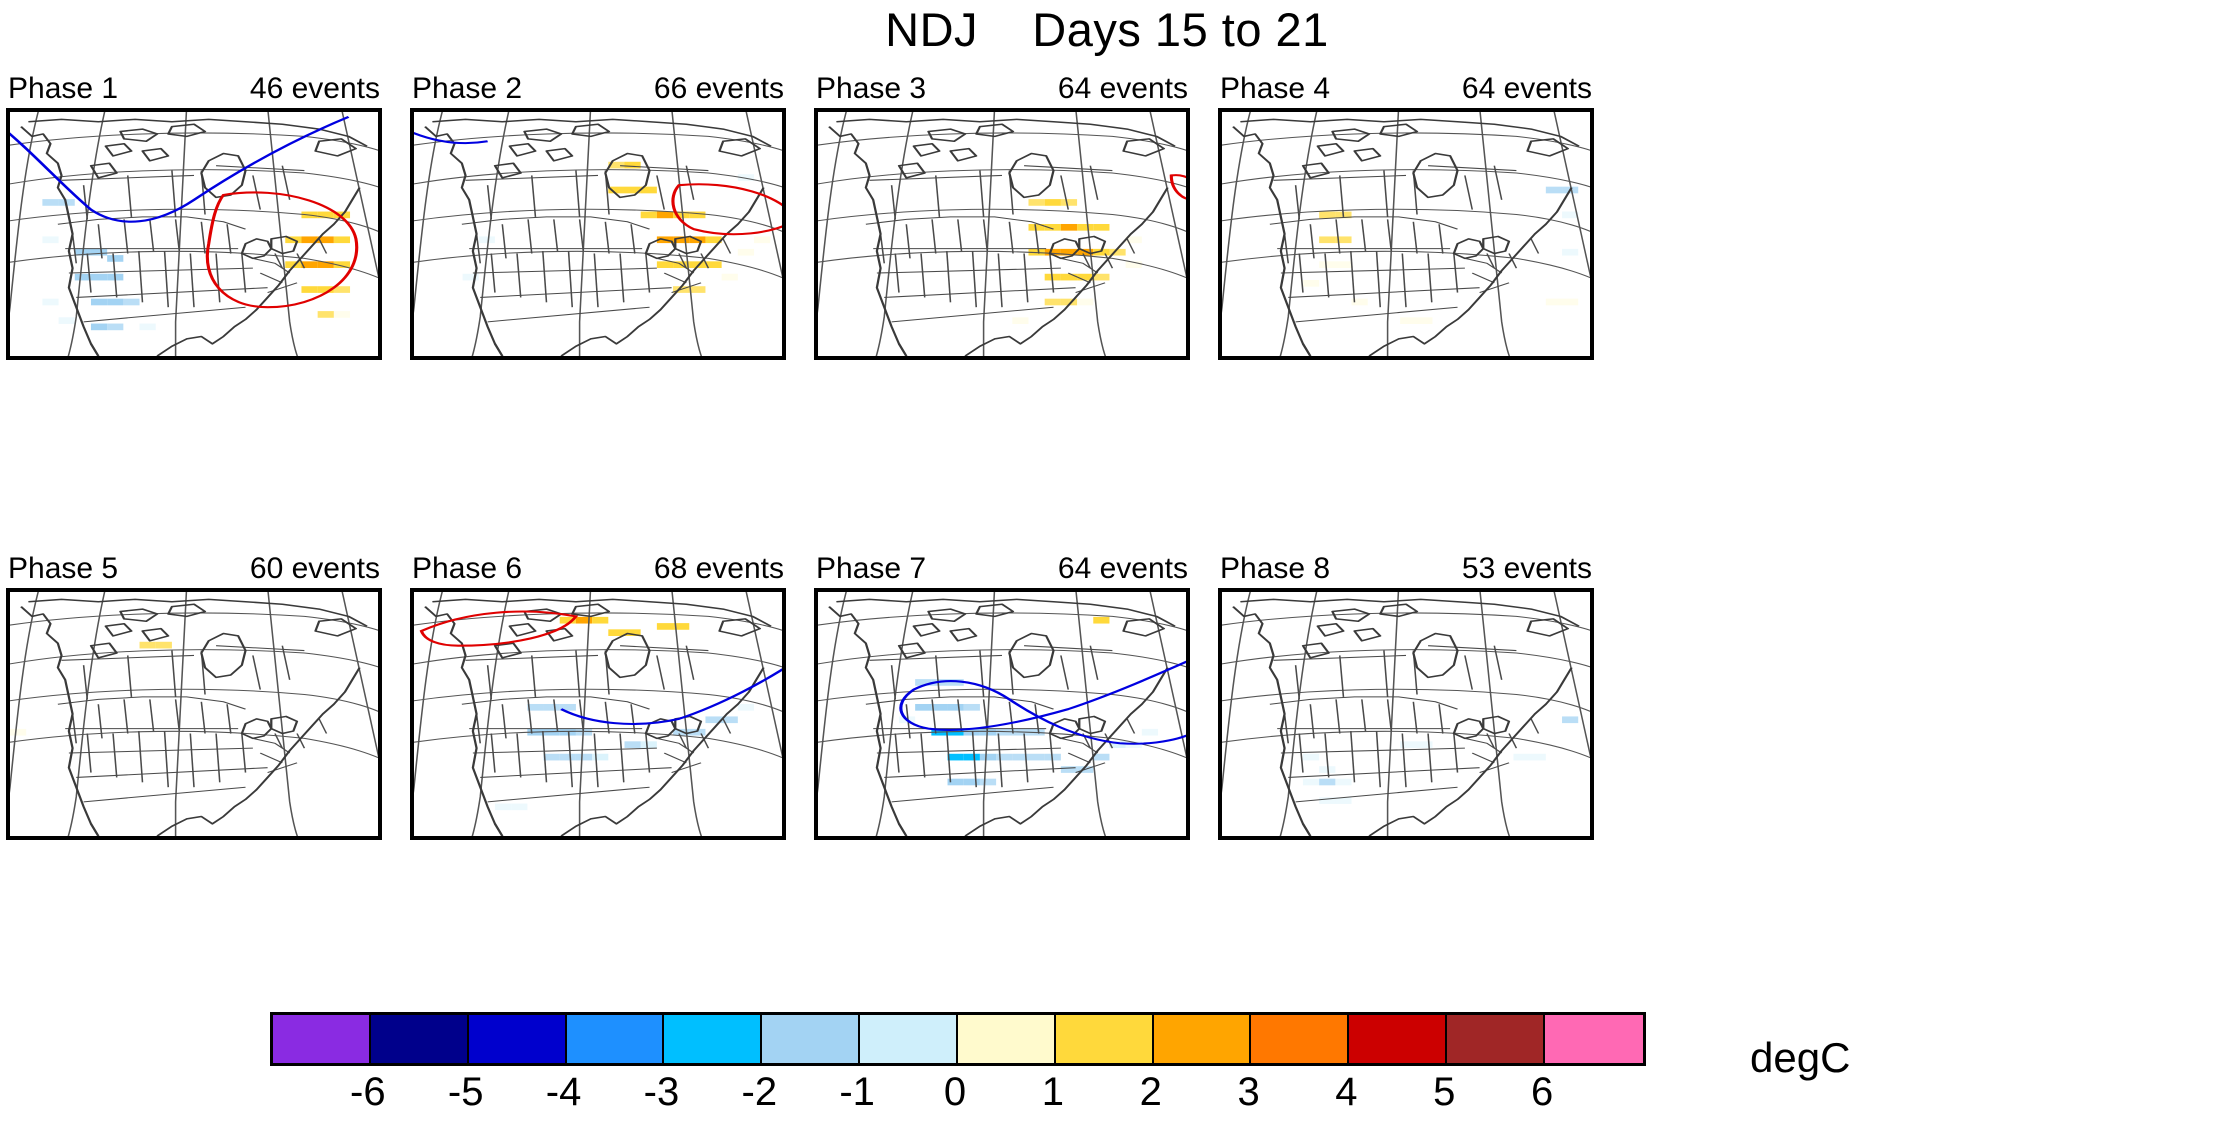  Describe the element at coordinates (1275, 88) in the screenshot. I see `phase-label: Phase 4` at that location.